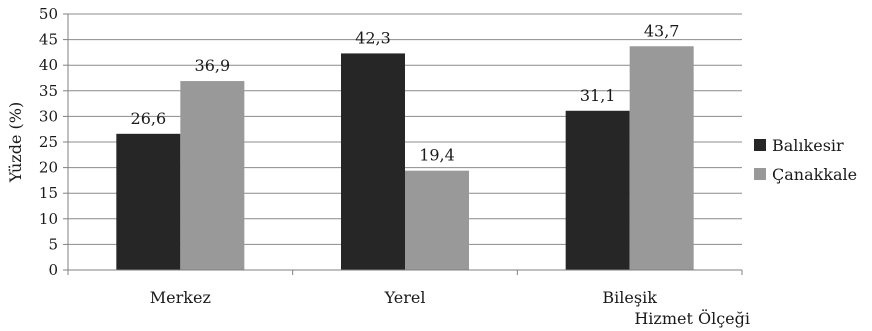  Describe the element at coordinates (437, 155) in the screenshot. I see `data-label: 19,4` at that location.